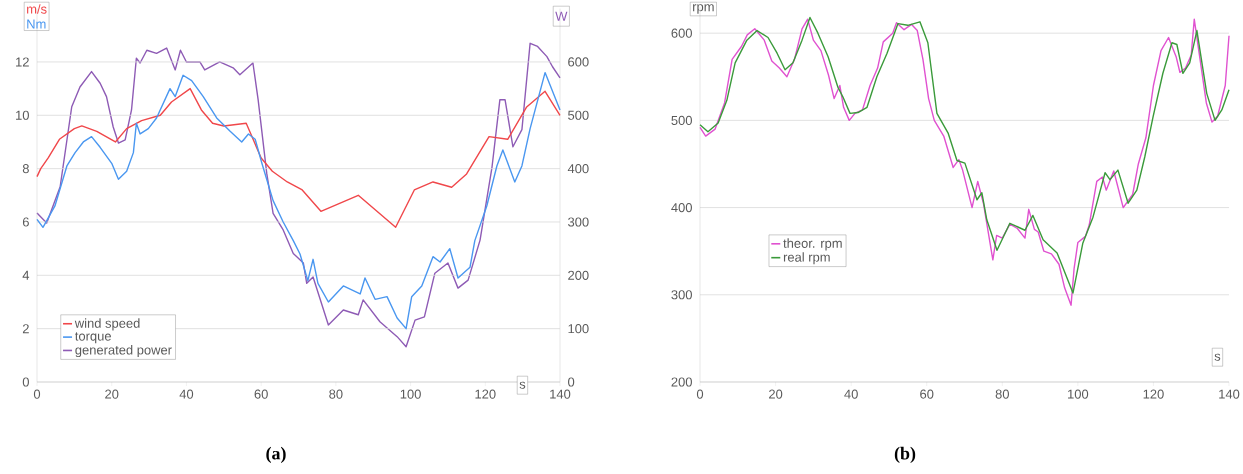 Image resolution: width=1243 pixels, height=474 pixels. Describe the element at coordinates (905, 455) in the screenshot. I see `text: (b)` at that location.